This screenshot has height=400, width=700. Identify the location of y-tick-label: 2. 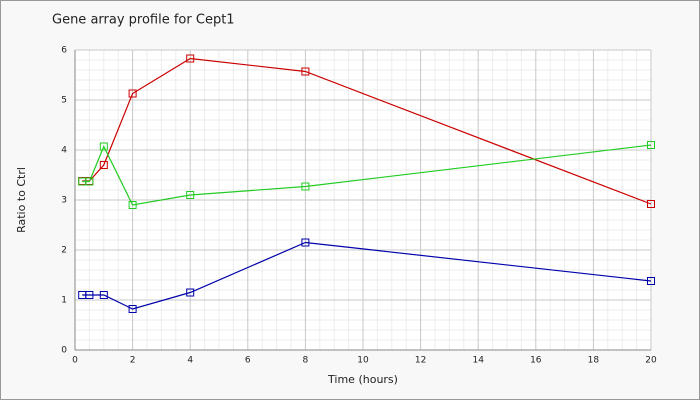
(64, 251).